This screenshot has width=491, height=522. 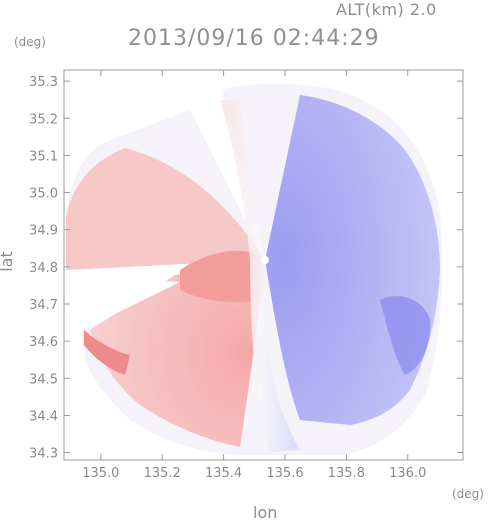 What do you see at coordinates (43, 379) in the screenshot?
I see `y-tick-label: 34.5` at bounding box center [43, 379].